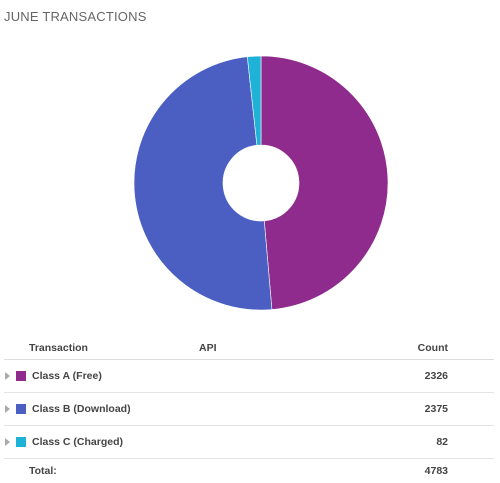  Describe the element at coordinates (81, 409) in the screenshot. I see `row-label: Class B (Download)` at that location.